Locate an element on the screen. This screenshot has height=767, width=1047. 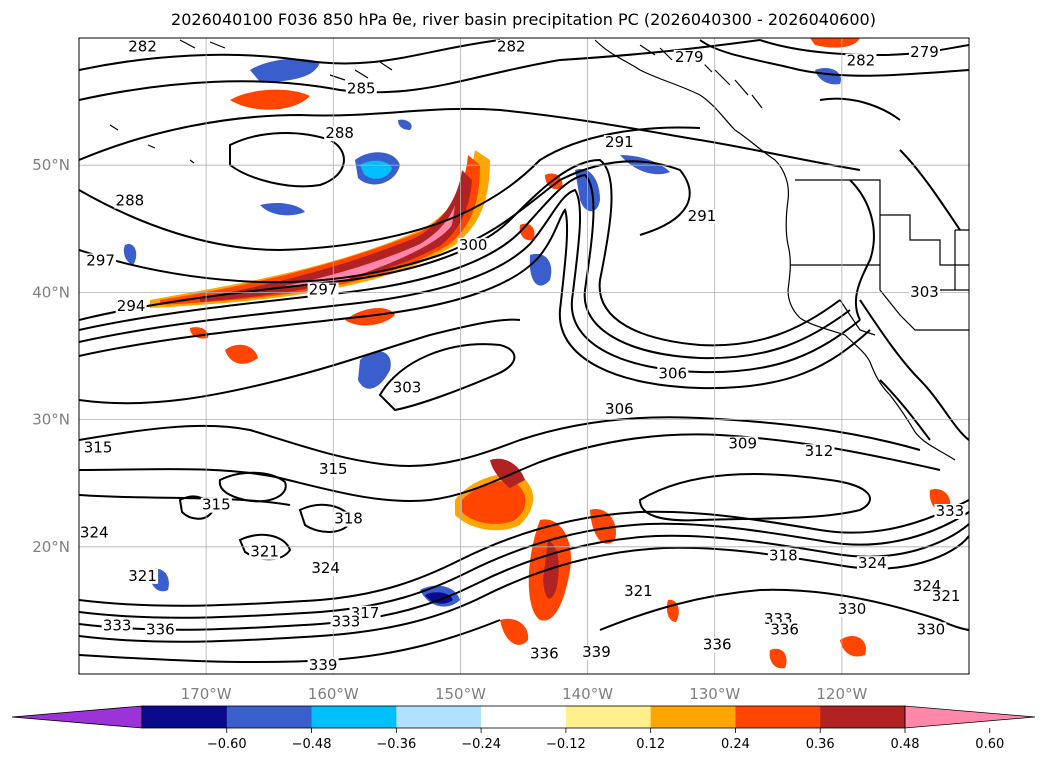
lat-tick-label: 40°N is located at coordinates (51, 292).